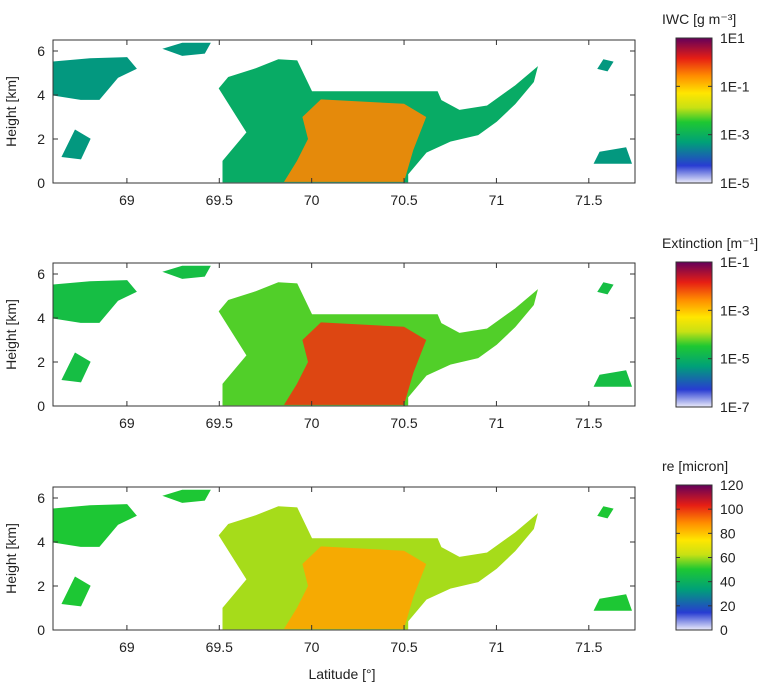 Image resolution: width=776 pixels, height=690 pixels. Describe the element at coordinates (735, 407) in the screenshot. I see `colorbar-tick-label: 1E-7` at that location.